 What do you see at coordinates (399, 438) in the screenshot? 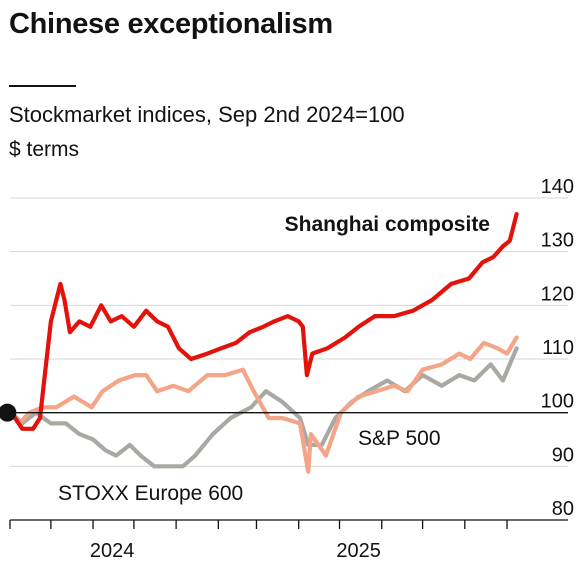
I see `series-label-s-p-500: S&P 500` at bounding box center [399, 438].